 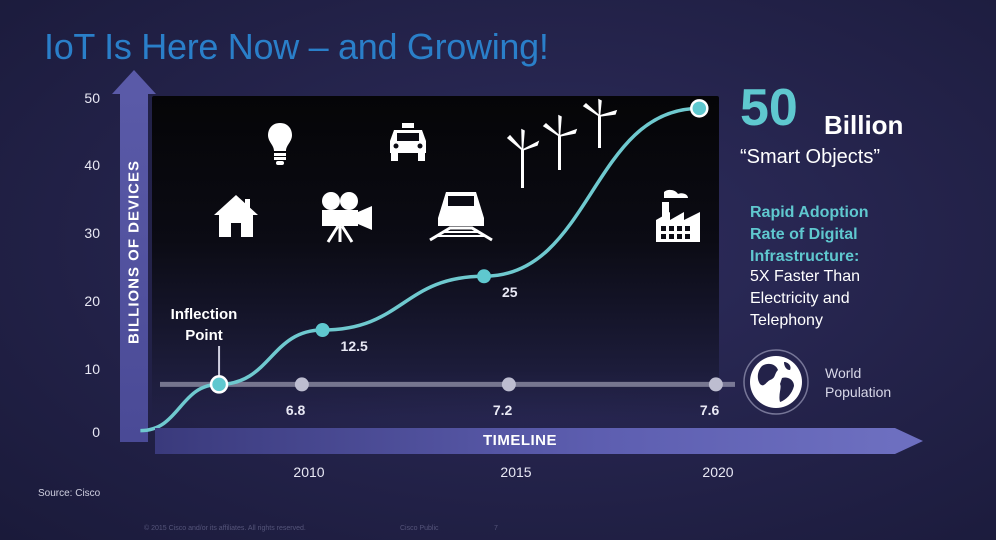 What do you see at coordinates (236, 216) in the screenshot?
I see `house-icon` at bounding box center [236, 216].